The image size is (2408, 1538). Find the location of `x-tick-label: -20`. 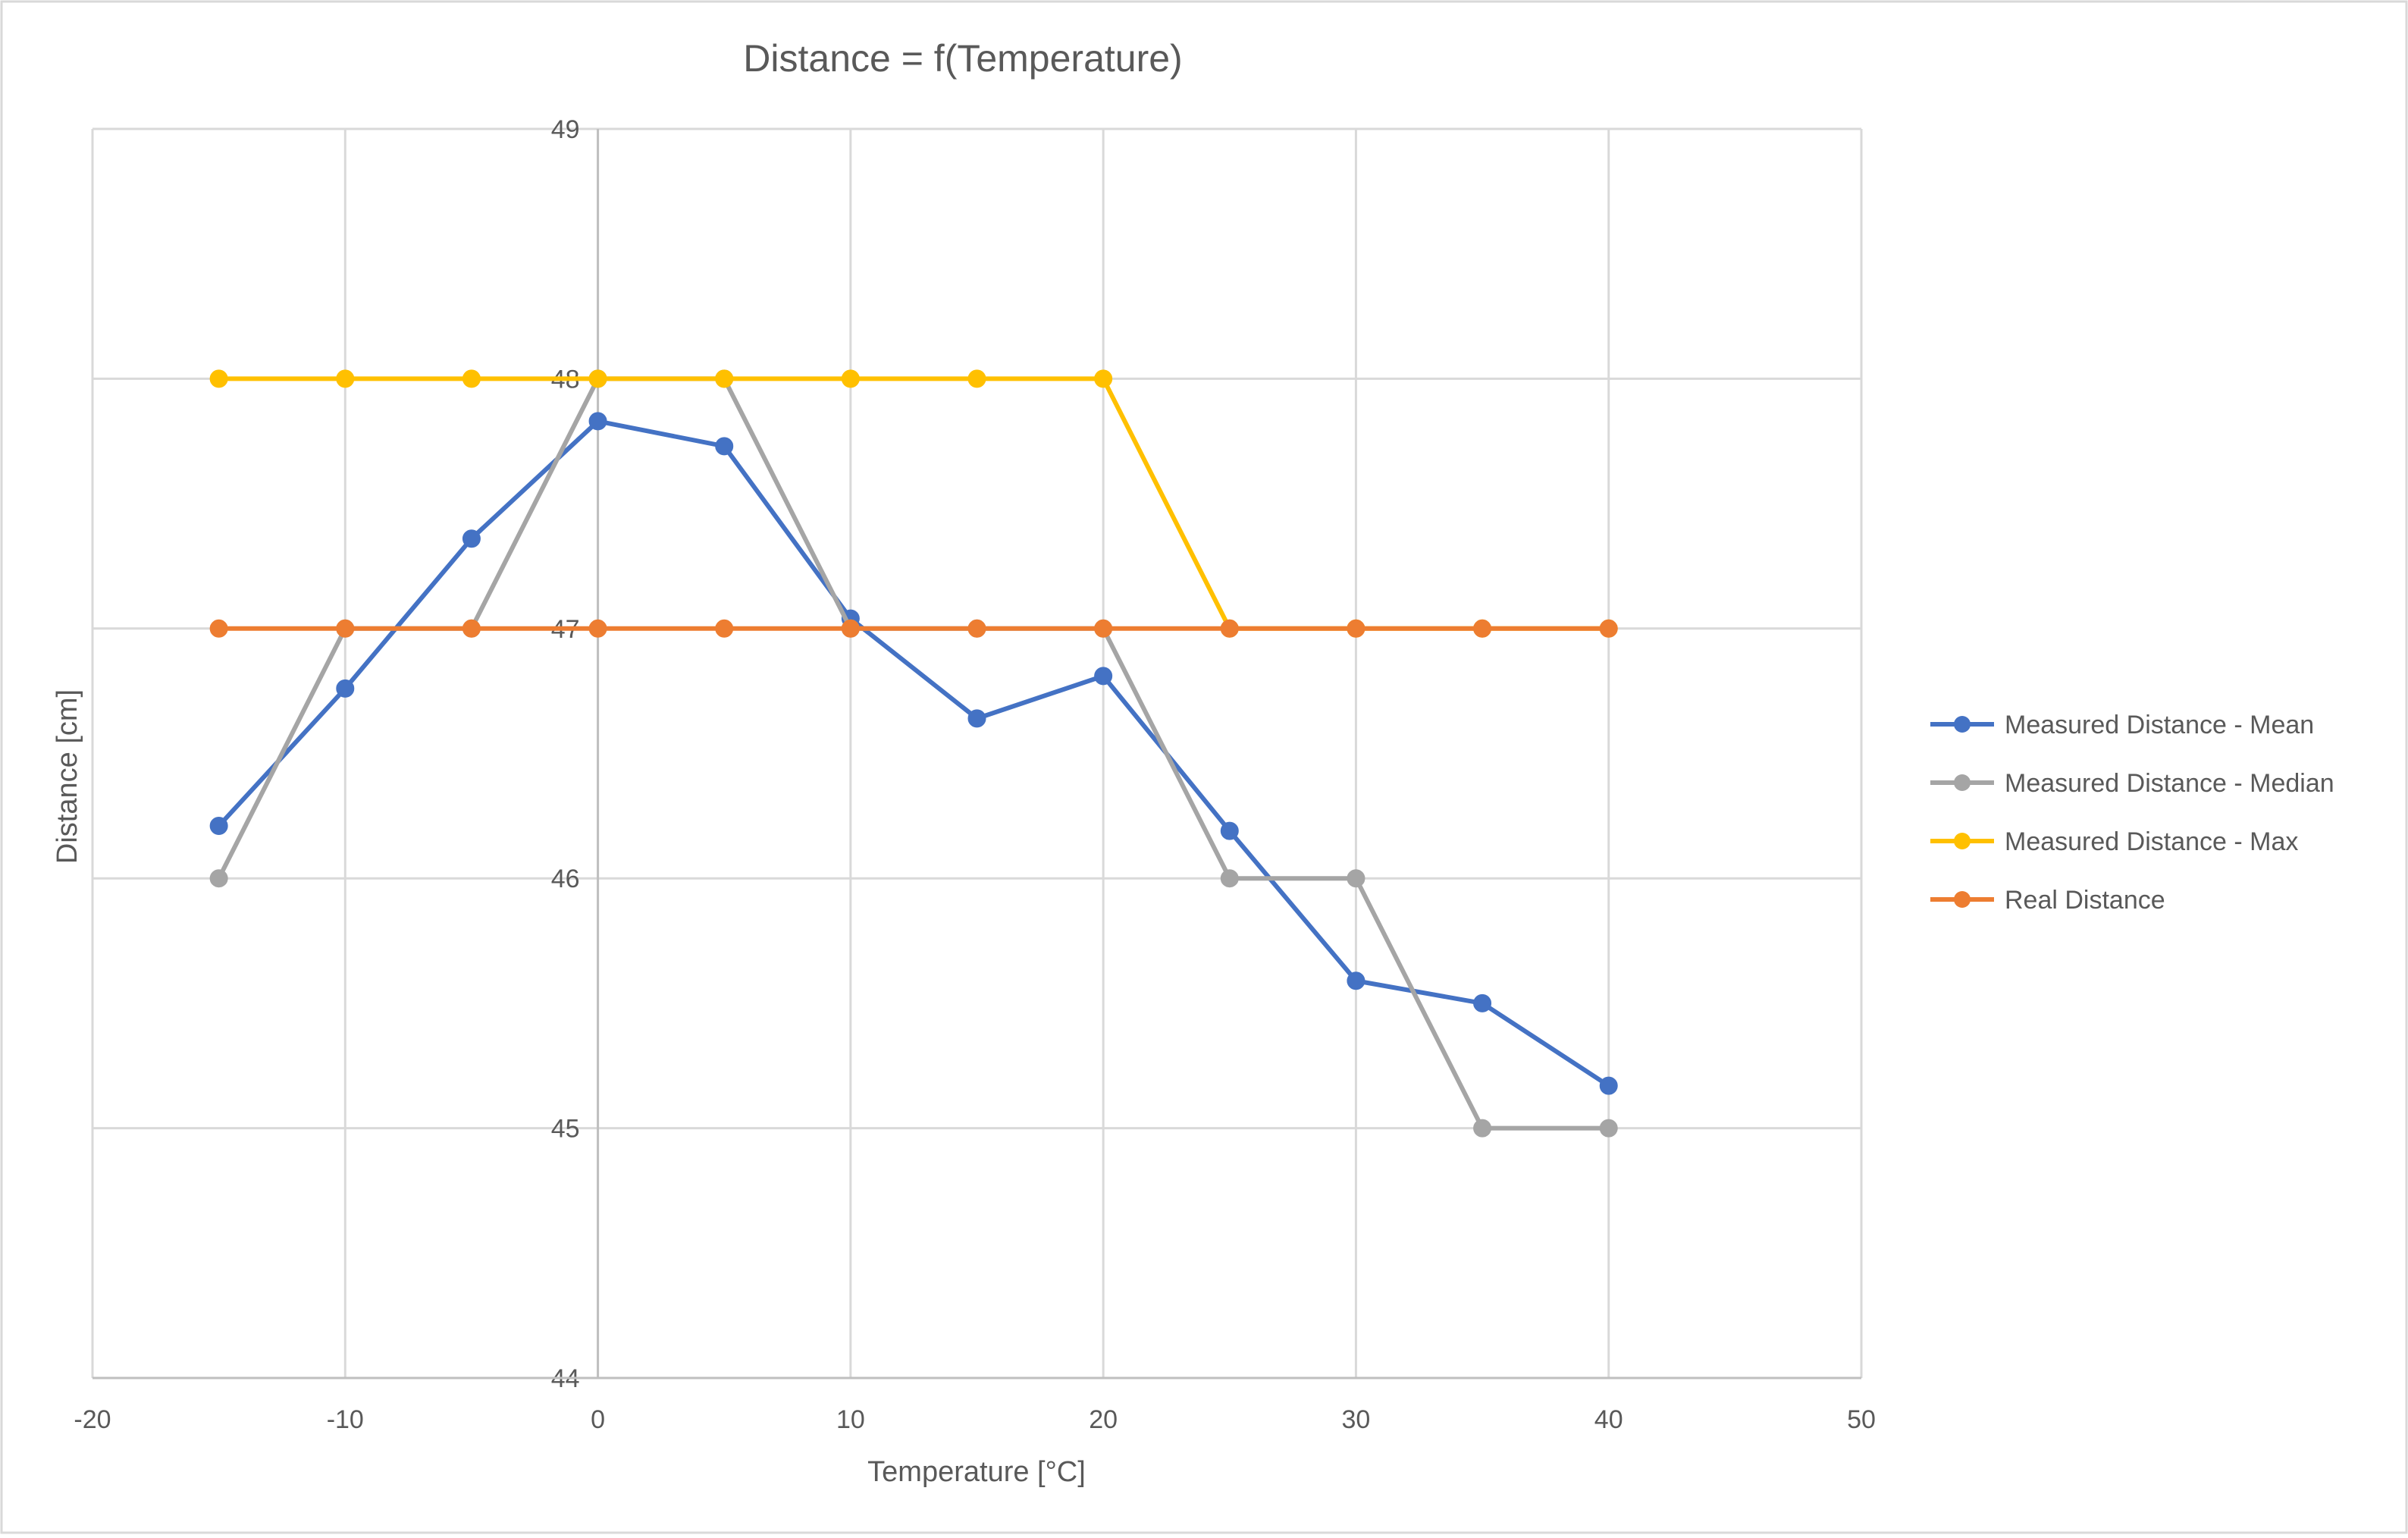

x-tick-label: -20 is located at coordinates (93, 1419).